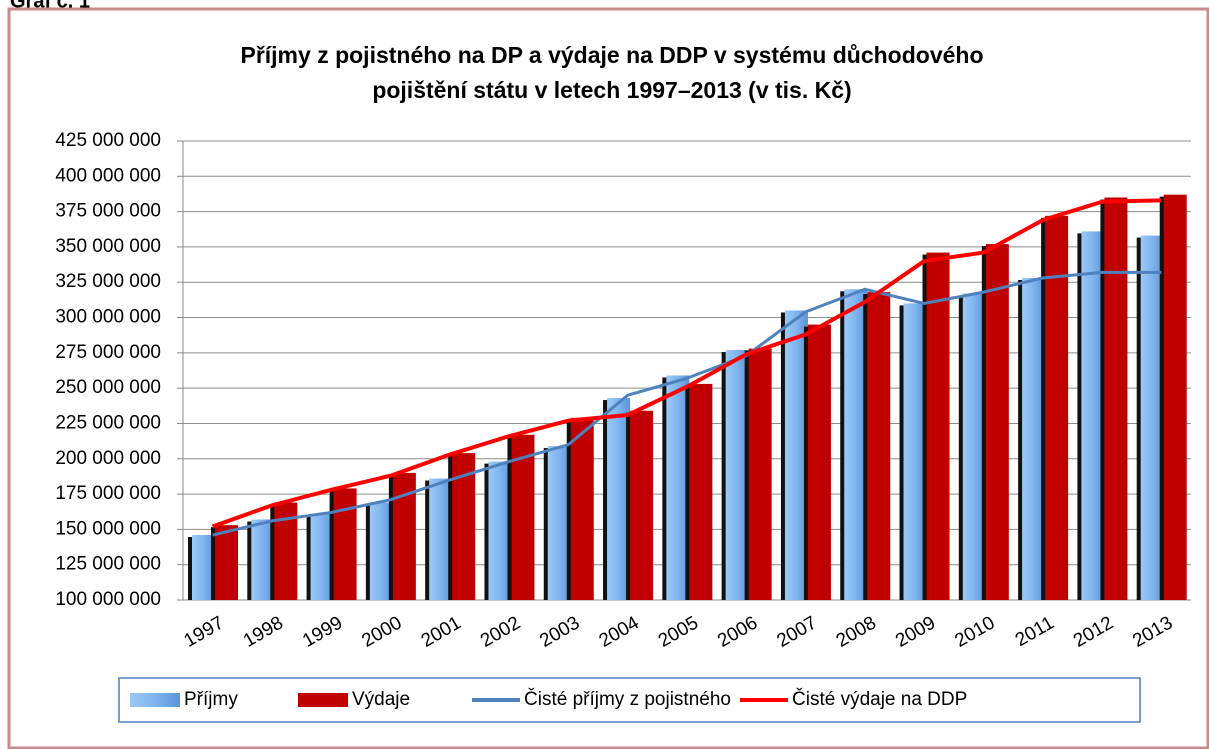 The height and width of the screenshot is (749, 1209). I want to click on y-tick-label: 175 000 000, so click(108, 493).